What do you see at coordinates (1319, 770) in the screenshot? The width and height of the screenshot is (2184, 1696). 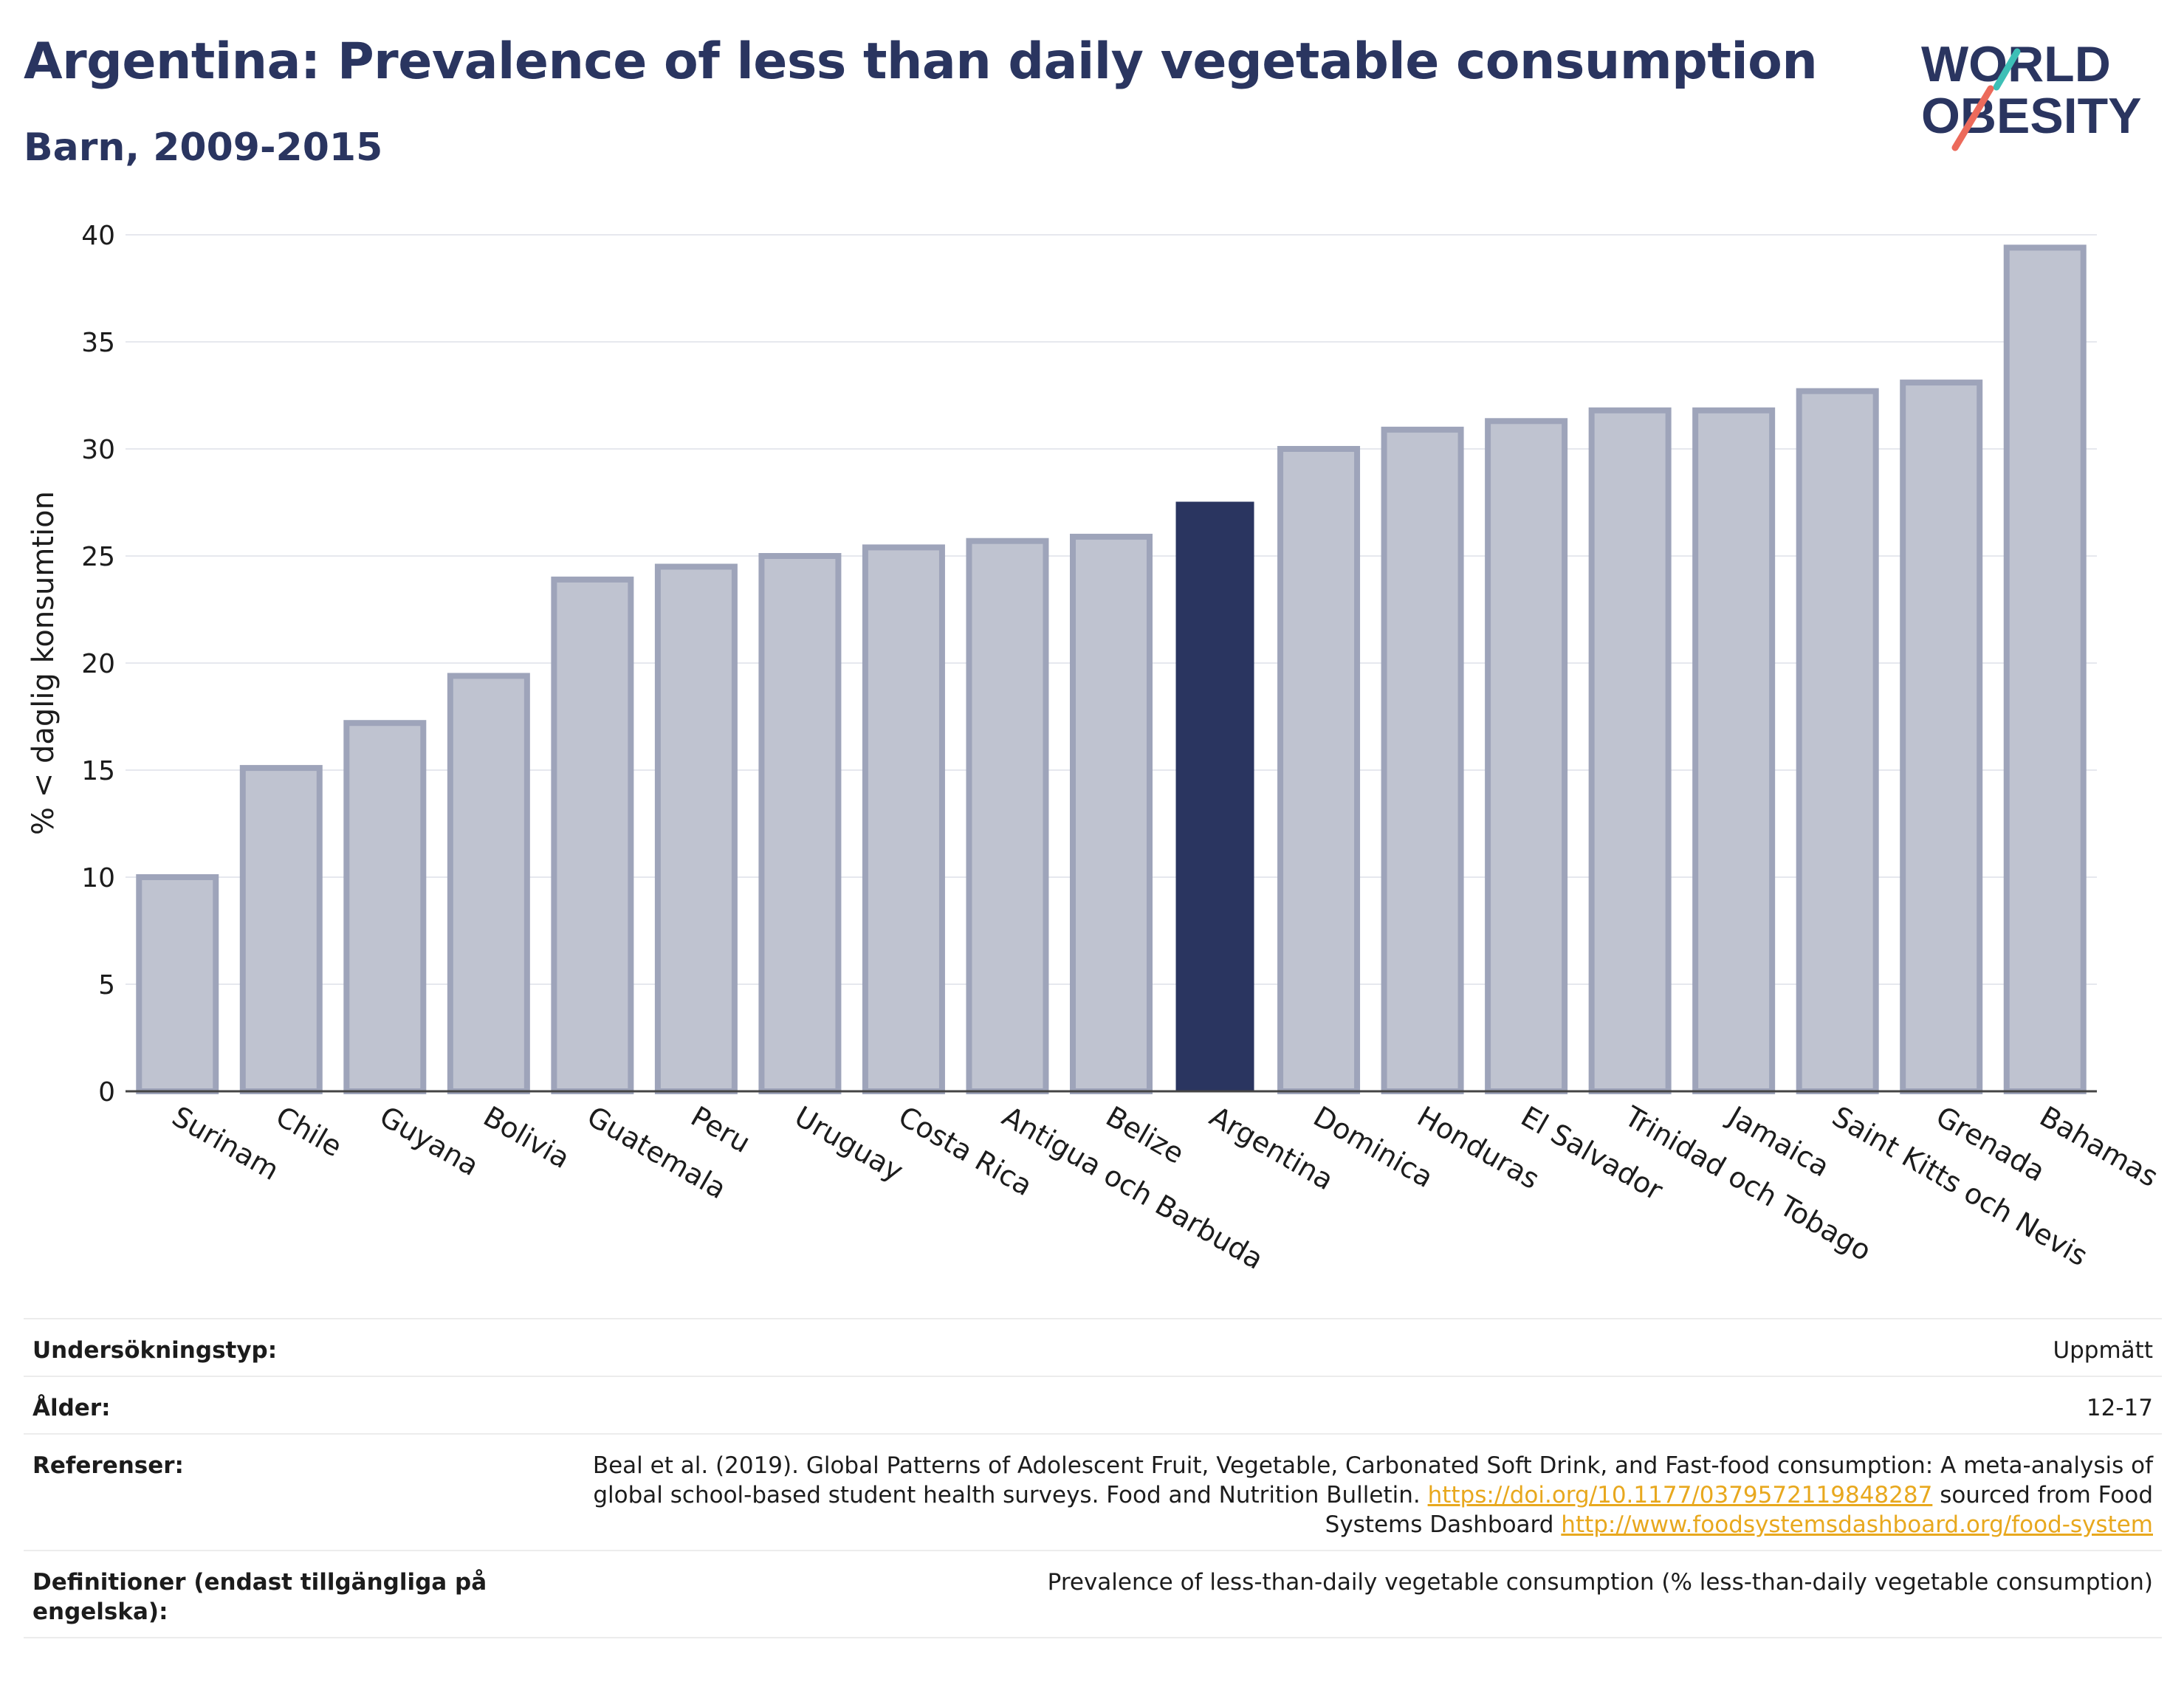 I see `bar-dominica` at bounding box center [1319, 770].